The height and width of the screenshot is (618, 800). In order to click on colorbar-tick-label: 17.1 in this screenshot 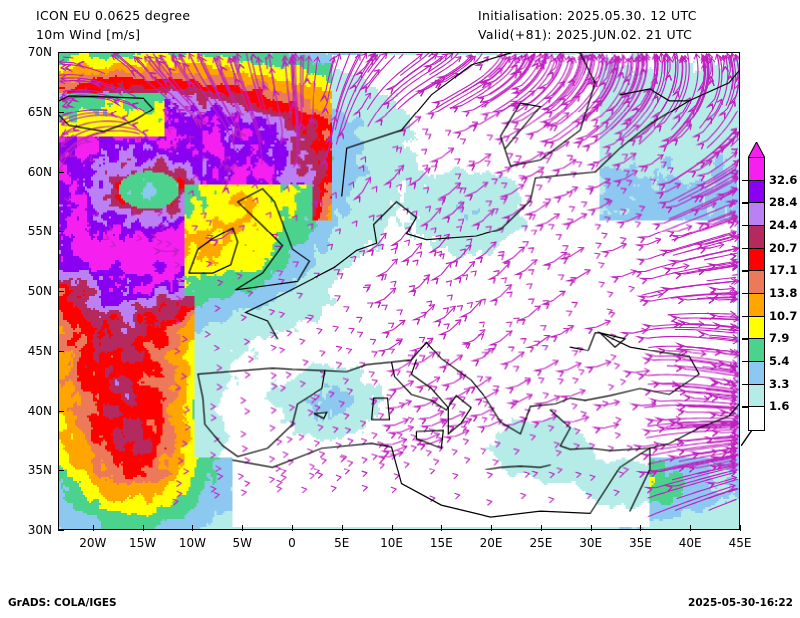, I will do `click(783, 270)`.